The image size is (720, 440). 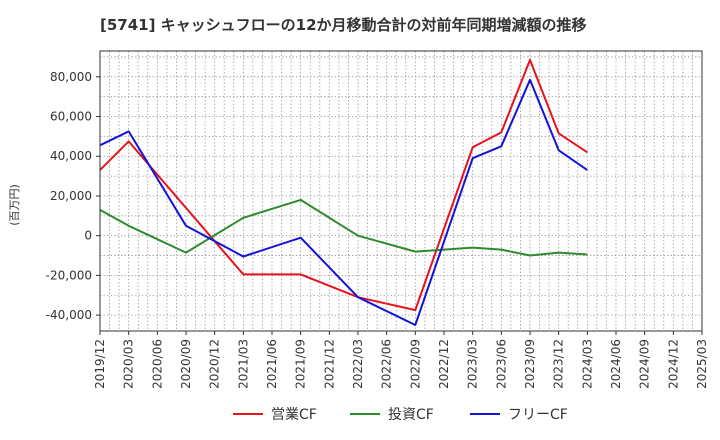 What do you see at coordinates (501, 364) in the screenshot?
I see `x-tick-label: 2023/06` at bounding box center [501, 364].